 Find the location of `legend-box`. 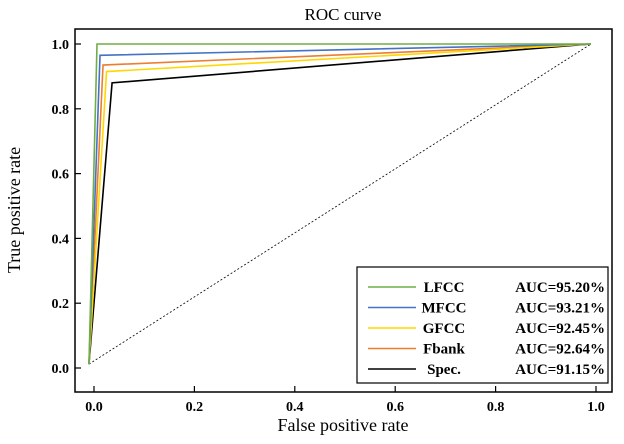

legend-box is located at coordinates (482, 325).